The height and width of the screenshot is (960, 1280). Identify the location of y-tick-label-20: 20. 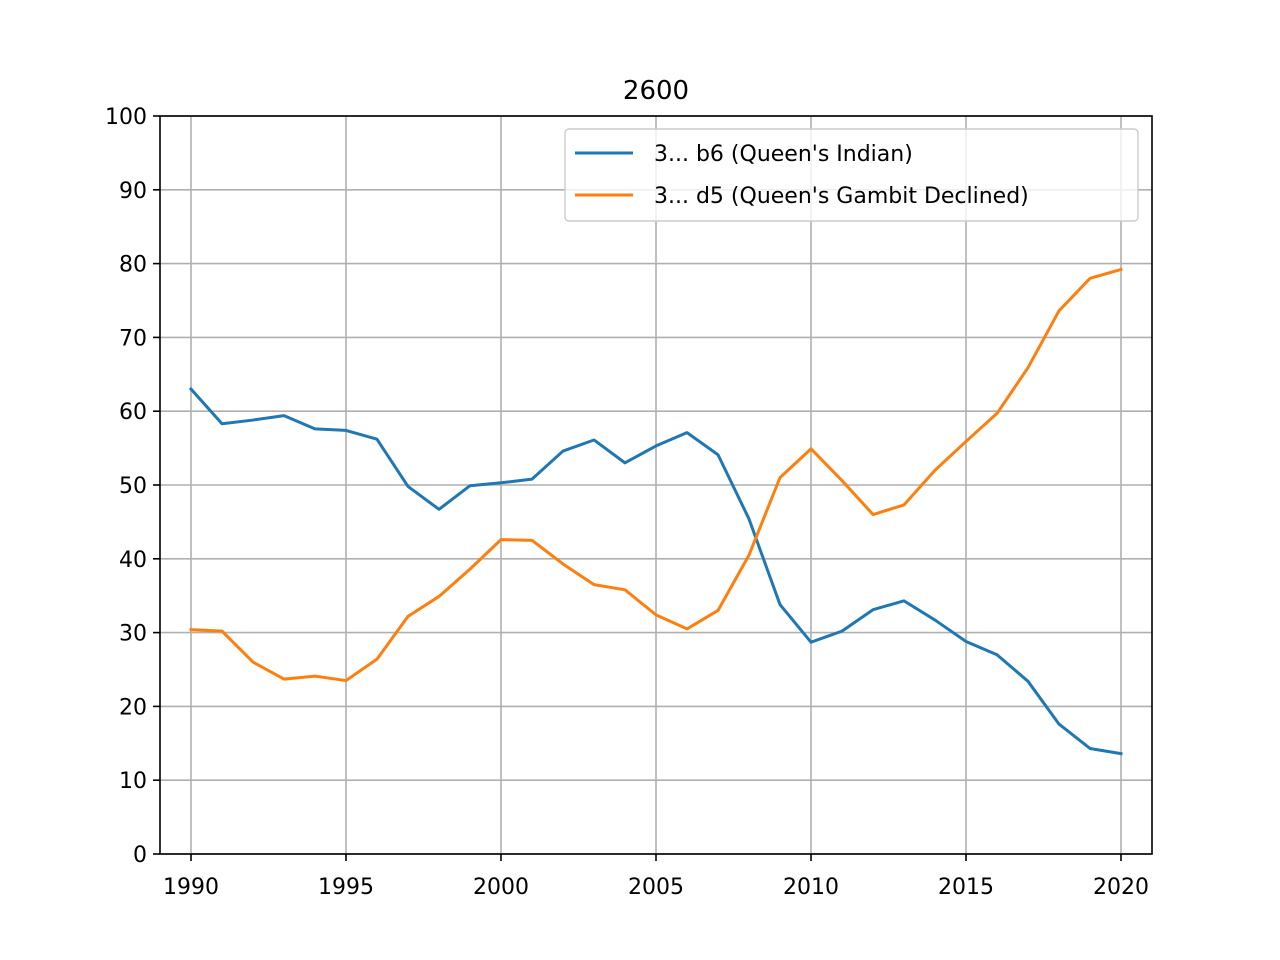
(133, 707).